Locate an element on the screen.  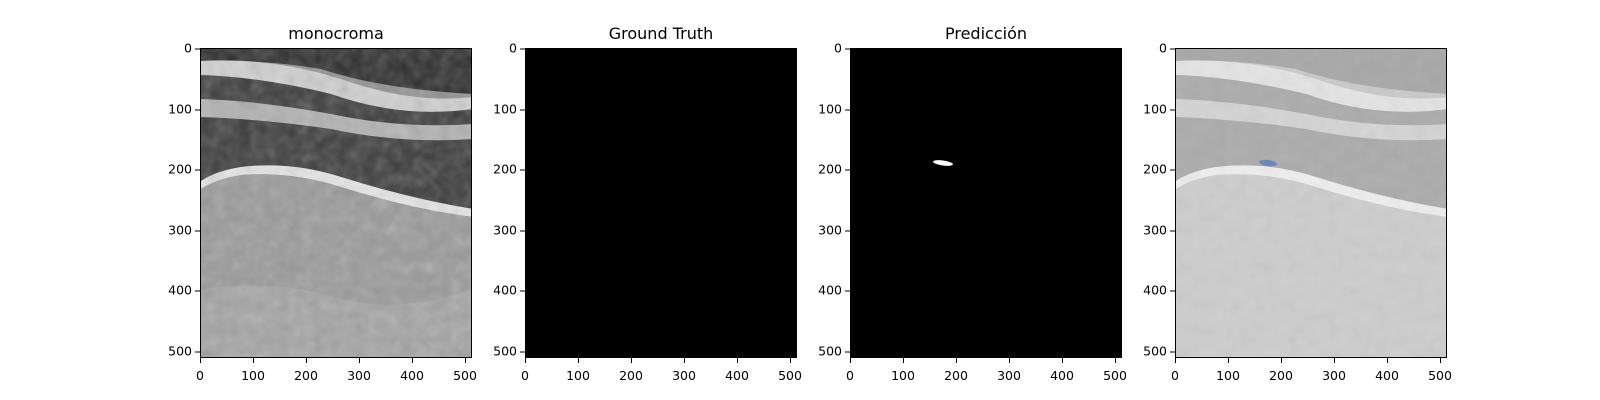
mask-image is located at coordinates (661, 203).